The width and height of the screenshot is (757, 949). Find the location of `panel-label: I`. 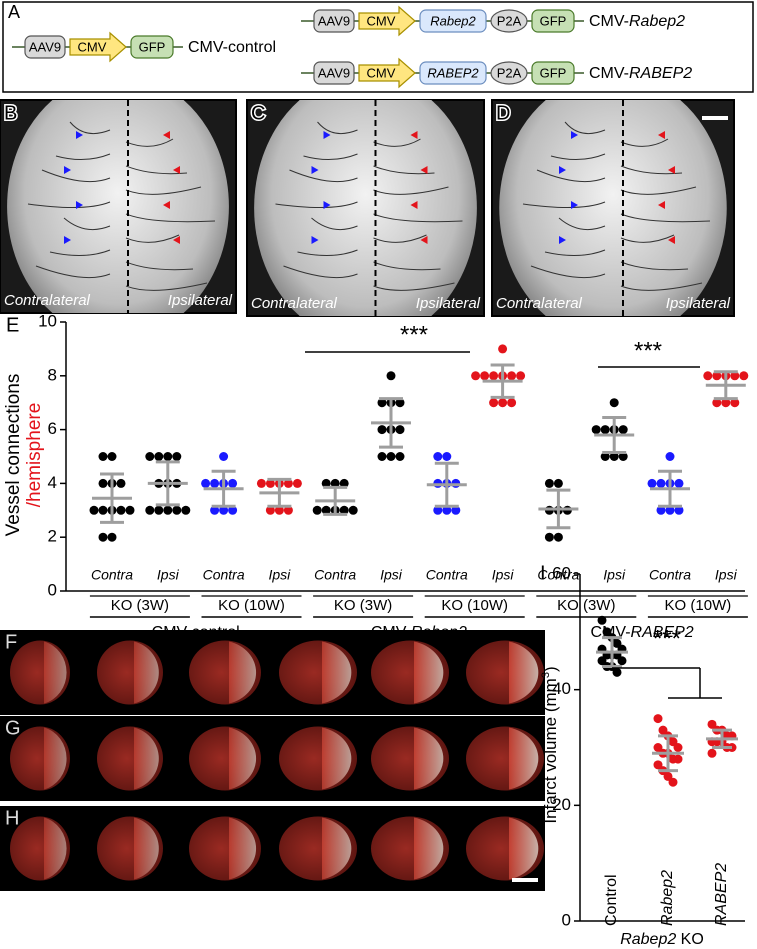

panel-label: I is located at coordinates (543, 573).